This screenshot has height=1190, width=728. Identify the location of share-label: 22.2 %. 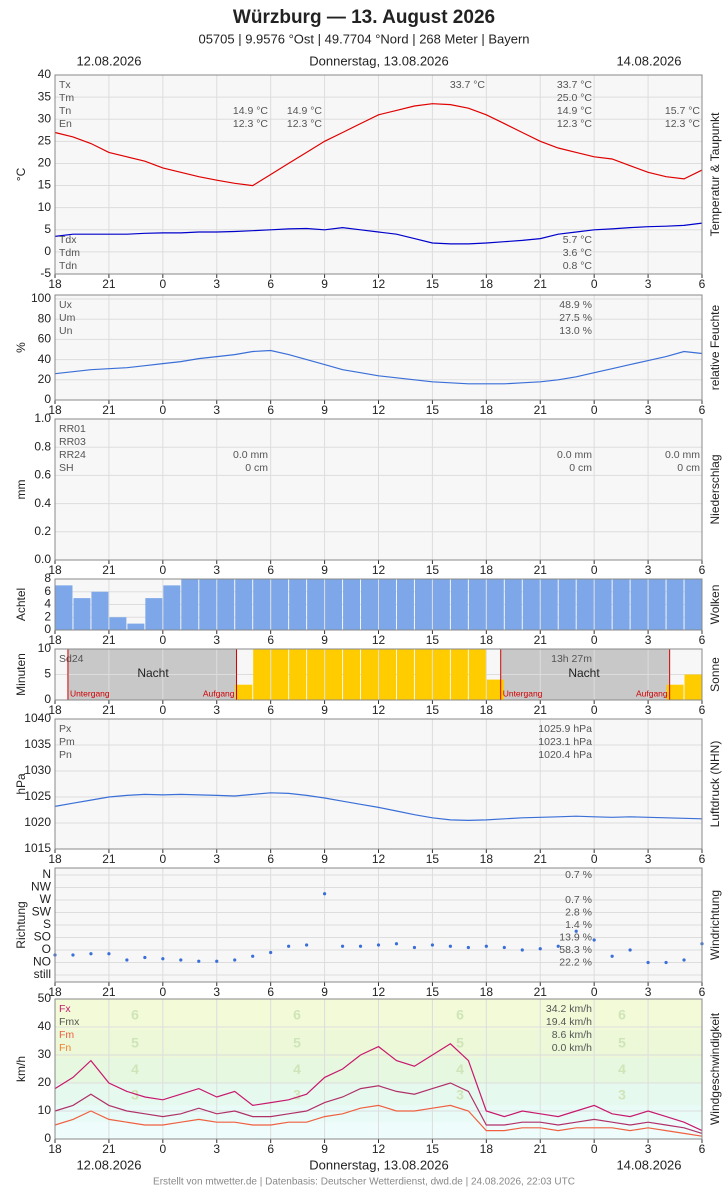
(575, 962).